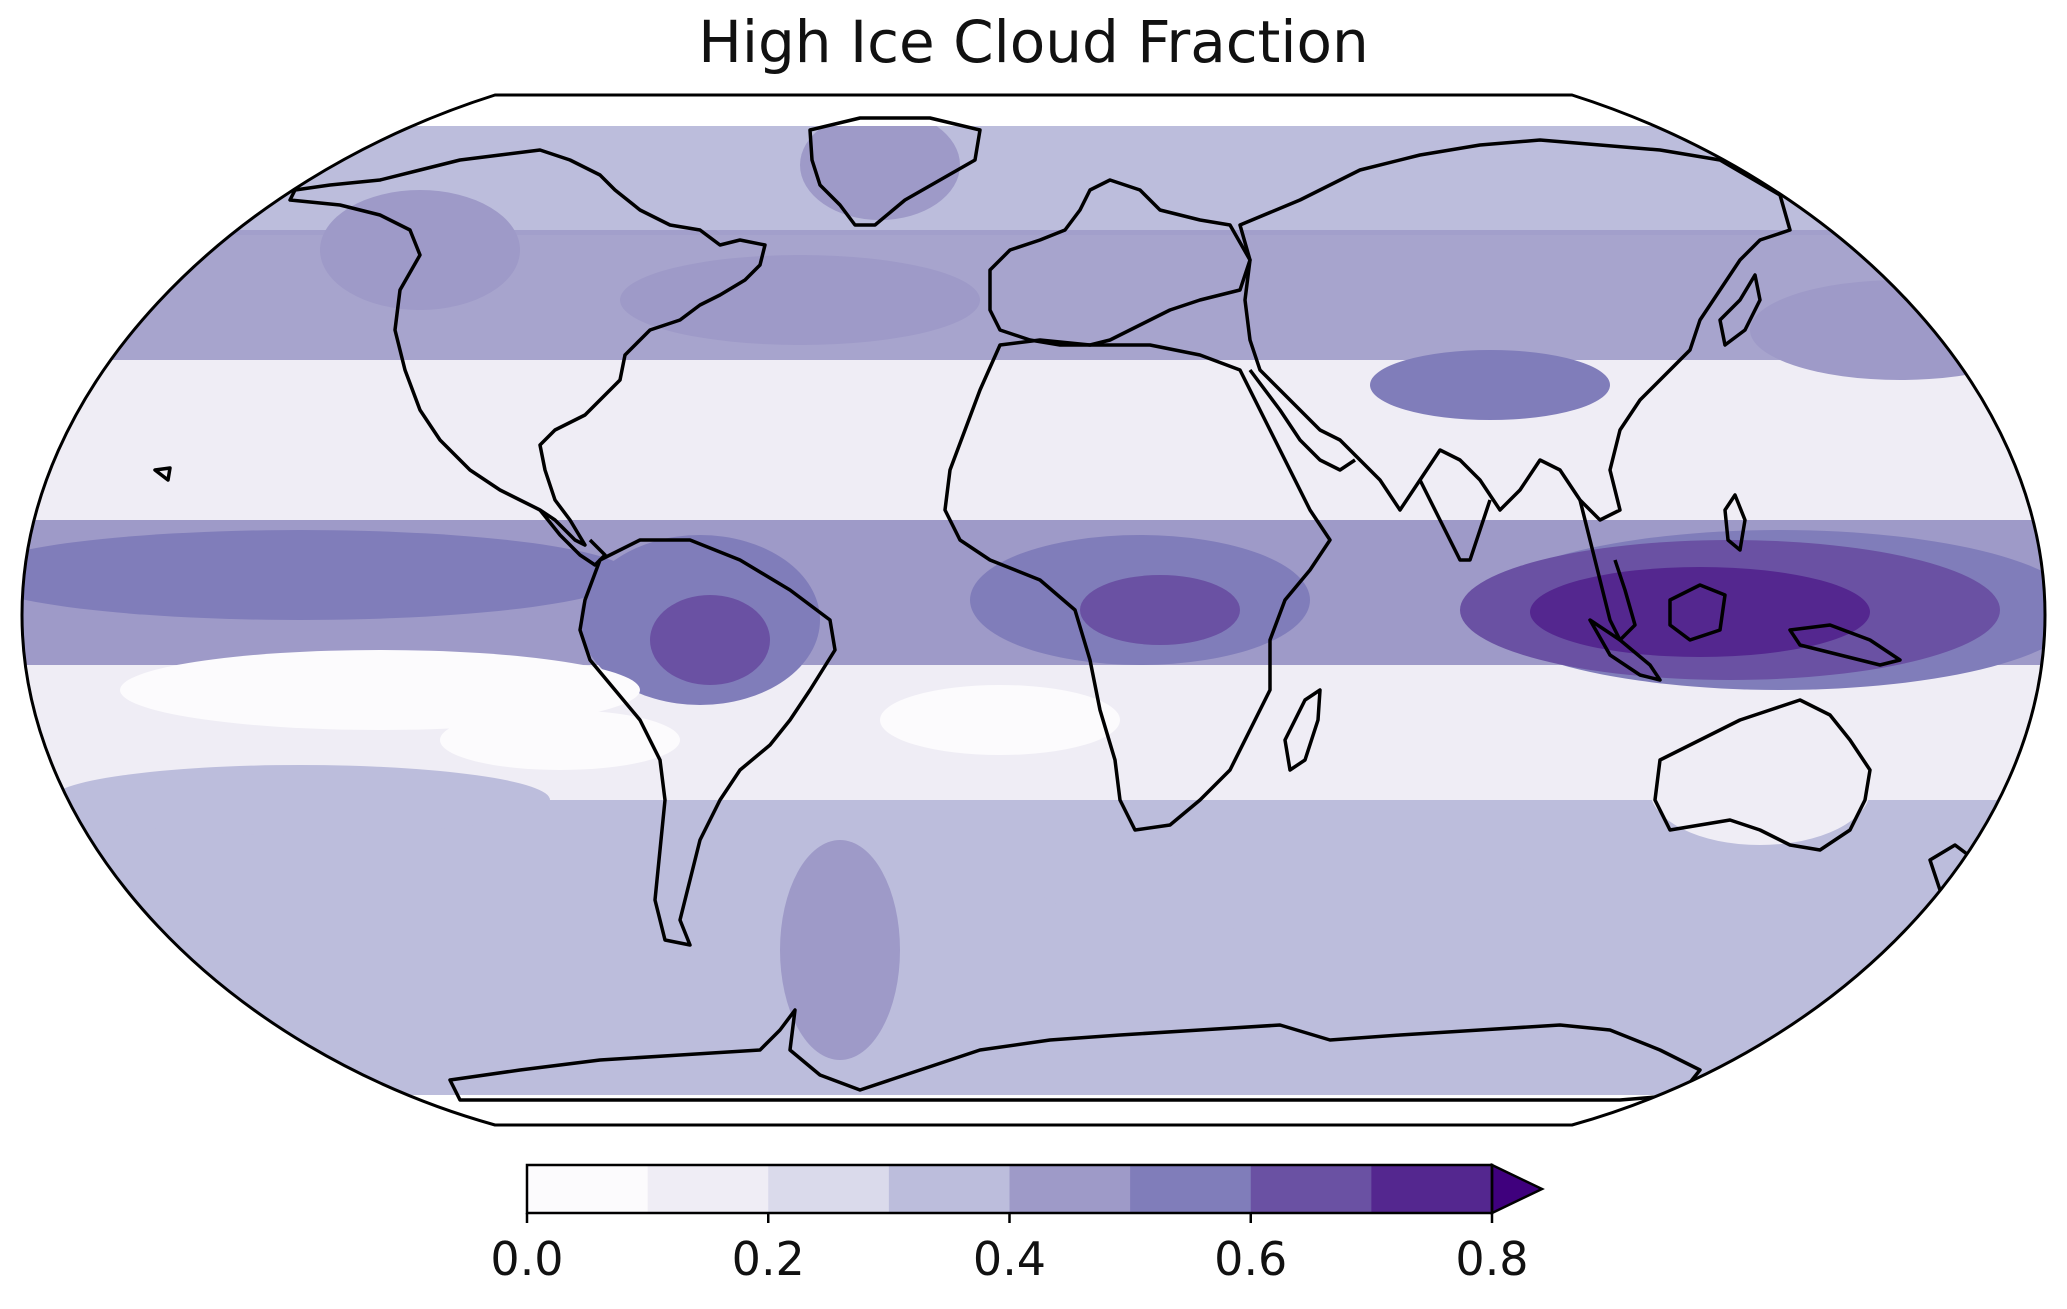 The image size is (2067, 1309). Describe the element at coordinates (1075, 1055) in the screenshot. I see `coast-antarctica` at that location.